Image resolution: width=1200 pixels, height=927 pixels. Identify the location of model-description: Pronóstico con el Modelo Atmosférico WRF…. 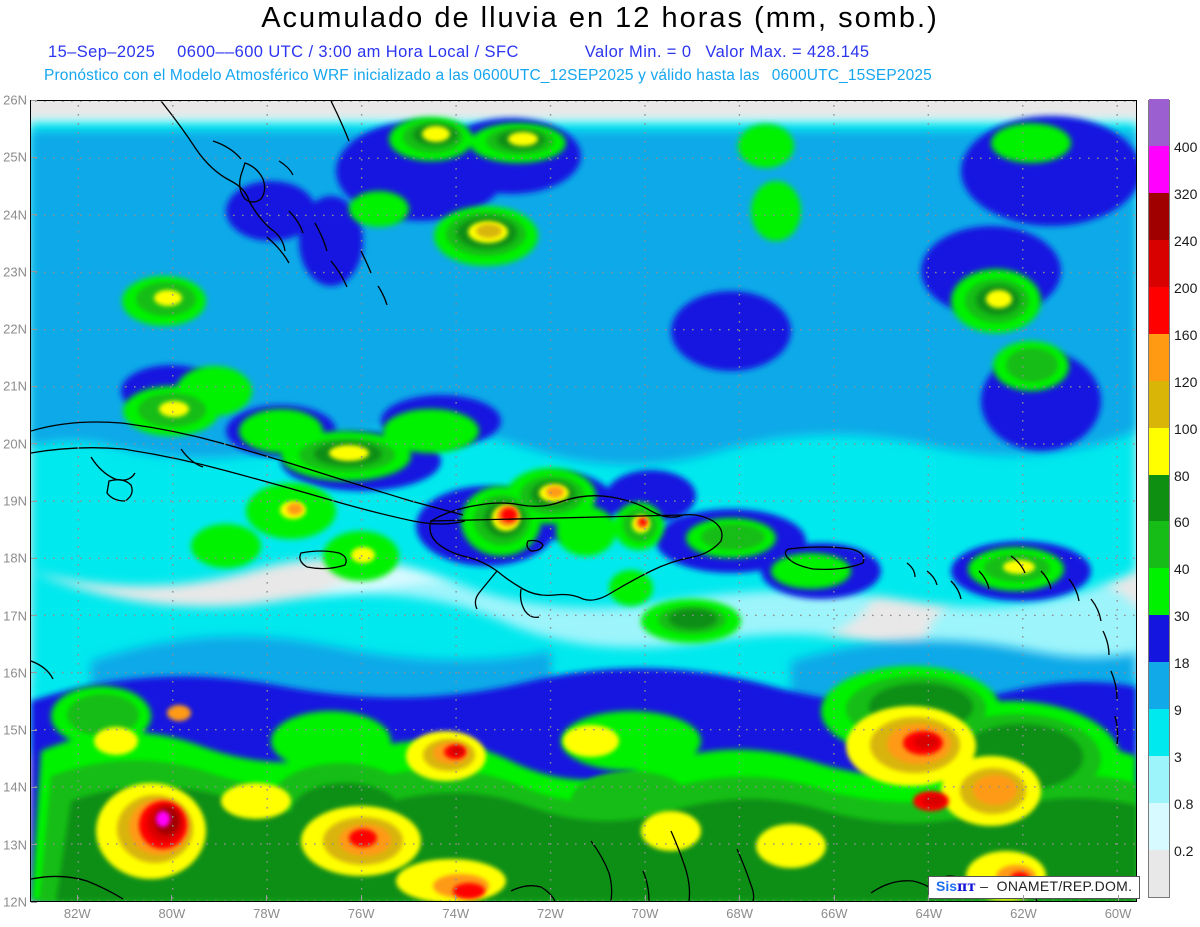
(402, 75).